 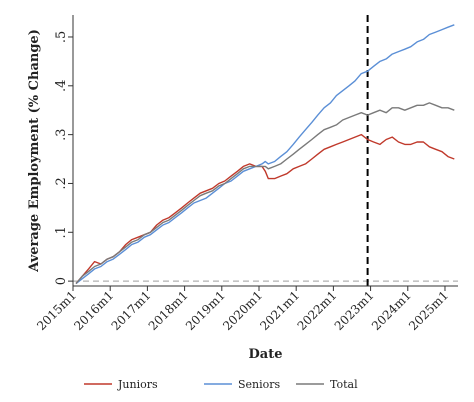 What do you see at coordinates (61, 134) in the screenshot?
I see `y-tick-label: .3` at bounding box center [61, 134].